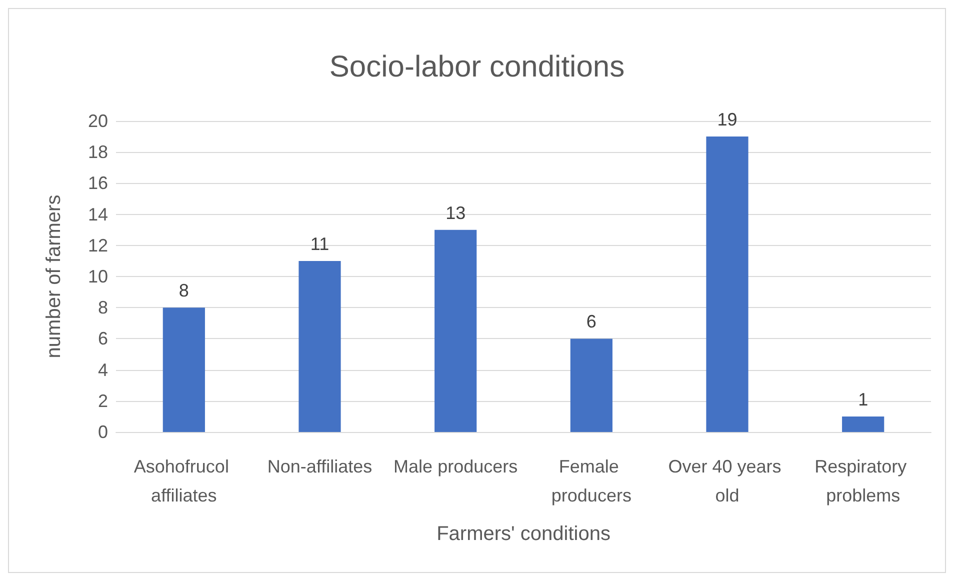 This screenshot has width=954, height=581. What do you see at coordinates (98, 276) in the screenshot?
I see `y-tick-label: 10` at bounding box center [98, 276].